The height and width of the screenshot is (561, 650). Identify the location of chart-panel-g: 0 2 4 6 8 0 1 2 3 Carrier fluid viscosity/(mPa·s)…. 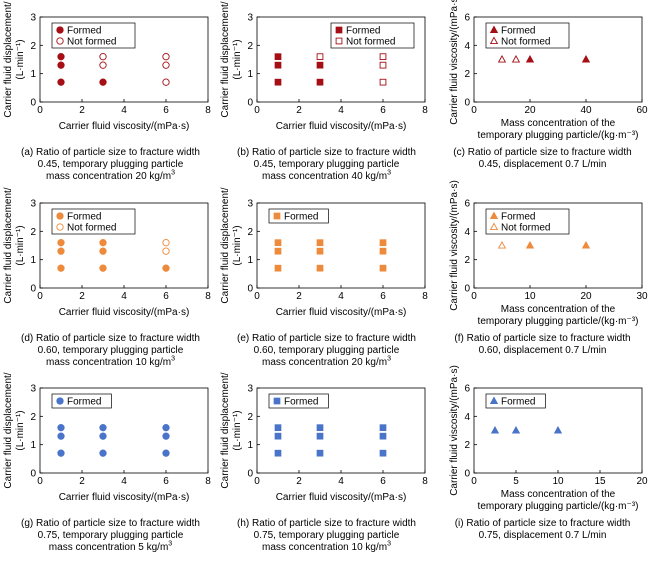
(107, 437).